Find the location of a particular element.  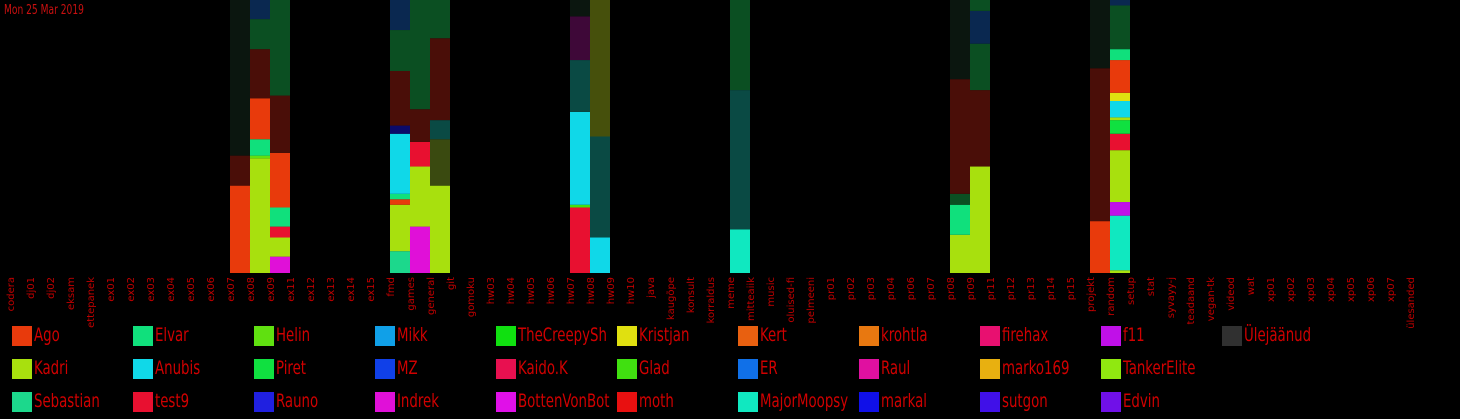

legend-label: Edvin is located at coordinates (1141, 401).